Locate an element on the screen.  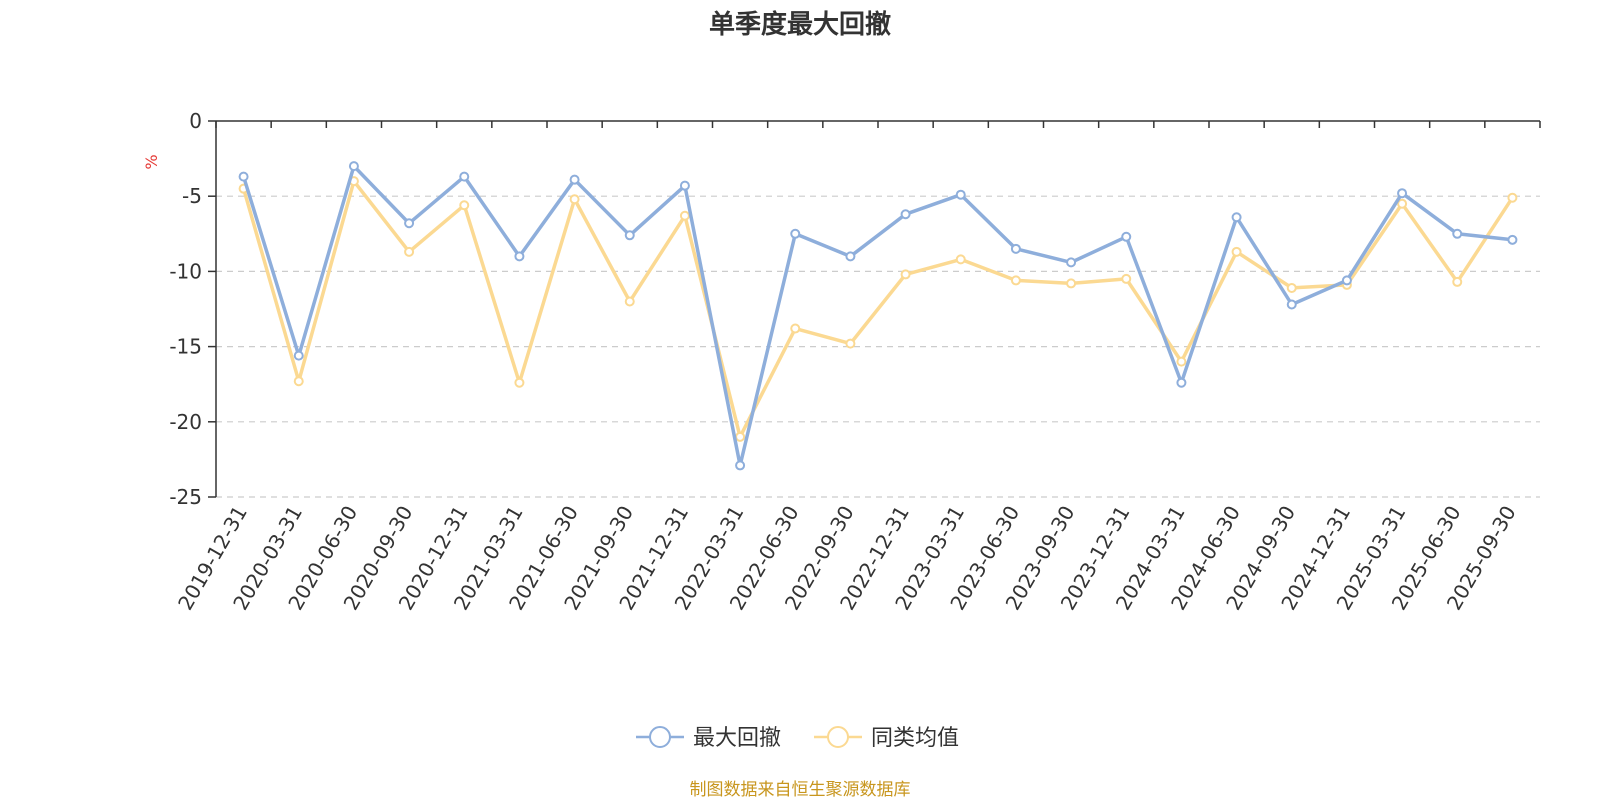
y-tick-label: -10 is located at coordinates (185, 271).